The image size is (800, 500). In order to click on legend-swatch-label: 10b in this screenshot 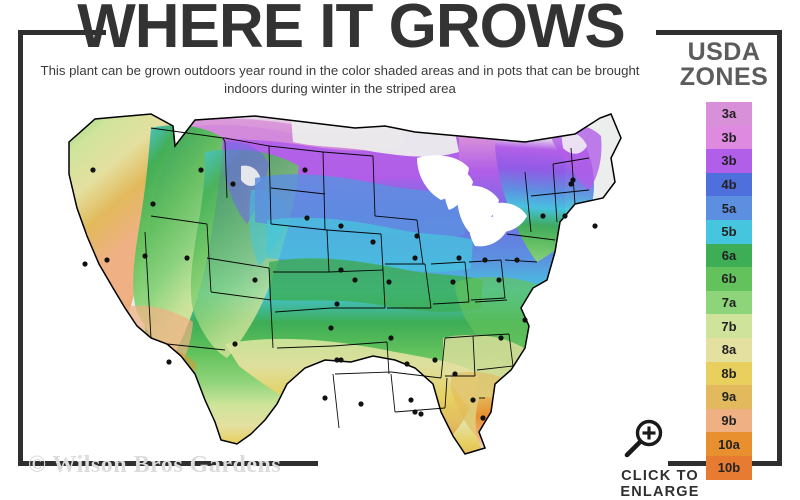, I will do `click(729, 468)`.